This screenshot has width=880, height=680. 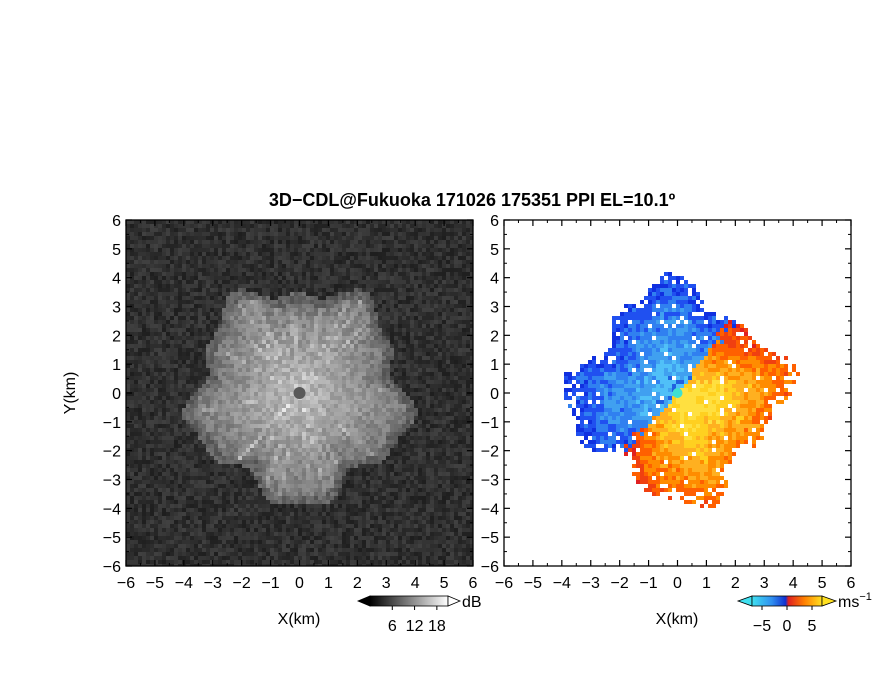 What do you see at coordinates (504, 583) in the screenshot?
I see `right-x-tick-label: −6` at bounding box center [504, 583].